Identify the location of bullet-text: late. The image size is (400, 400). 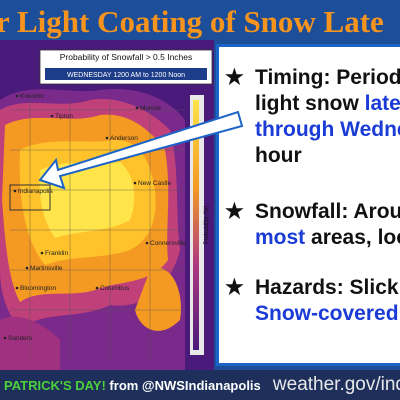
(382, 103).